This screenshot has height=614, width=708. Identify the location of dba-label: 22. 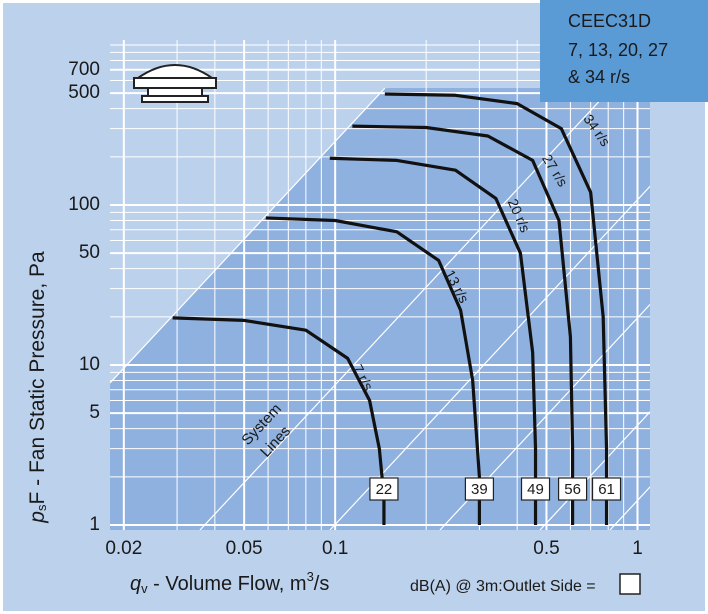
(384, 489).